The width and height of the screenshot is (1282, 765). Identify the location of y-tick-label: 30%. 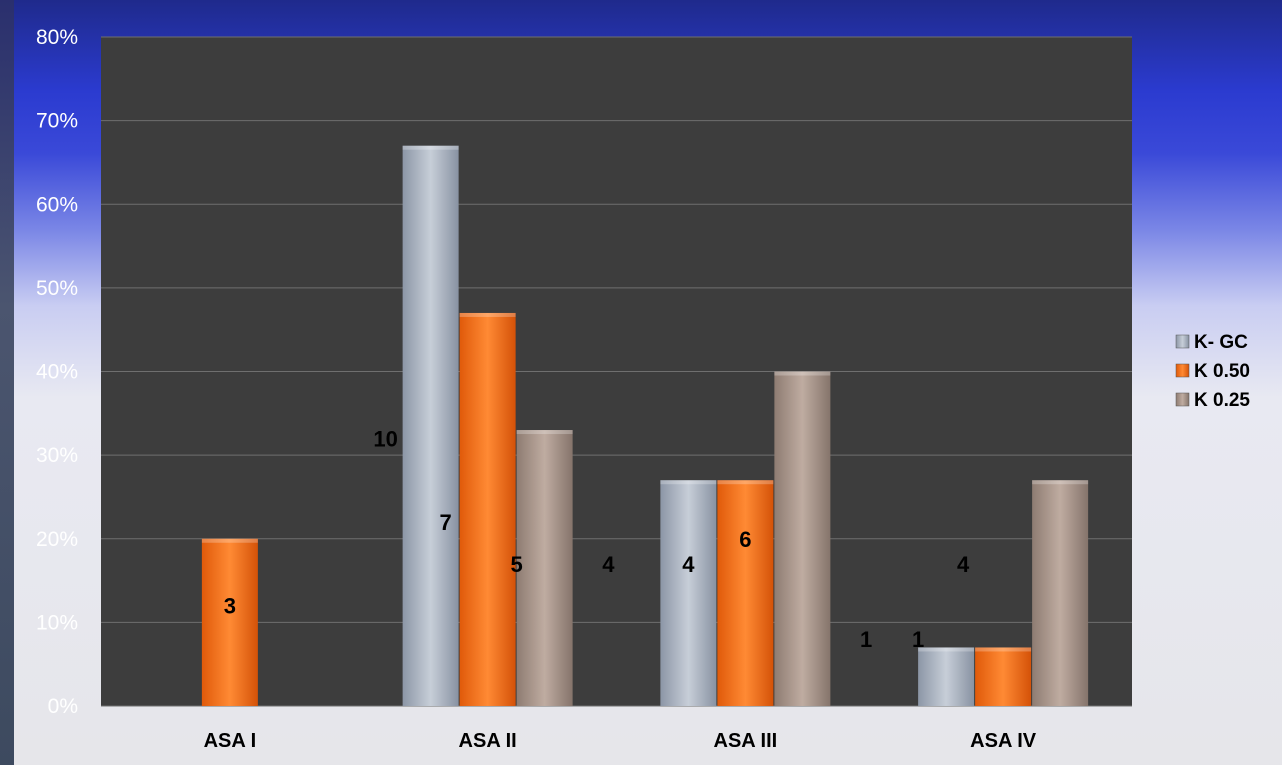
(57, 455).